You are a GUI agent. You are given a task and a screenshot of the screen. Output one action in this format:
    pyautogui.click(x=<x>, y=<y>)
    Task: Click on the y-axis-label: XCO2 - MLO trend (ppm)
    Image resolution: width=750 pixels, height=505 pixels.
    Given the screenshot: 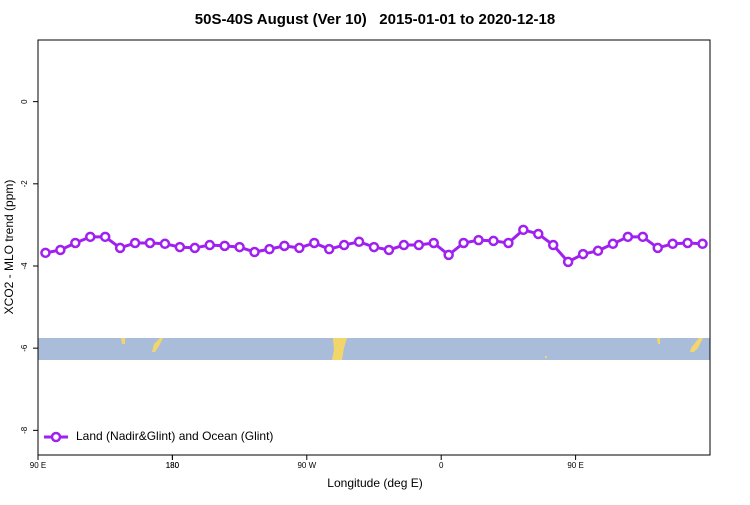 What is the action you would take?
    pyautogui.click(x=9, y=247)
    